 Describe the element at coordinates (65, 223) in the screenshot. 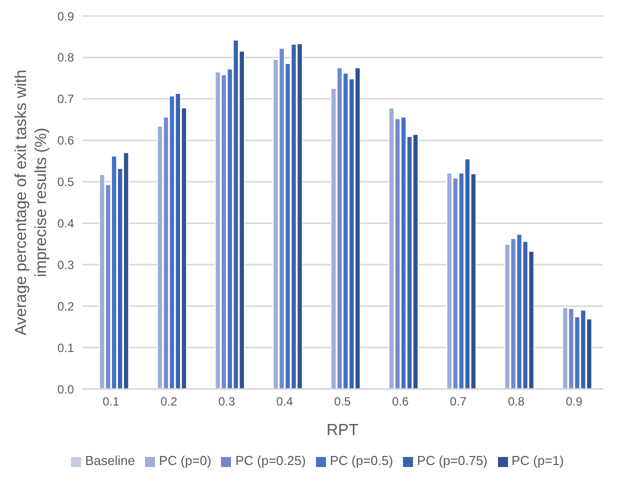

I see `y-tick-label: 0.4` at that location.